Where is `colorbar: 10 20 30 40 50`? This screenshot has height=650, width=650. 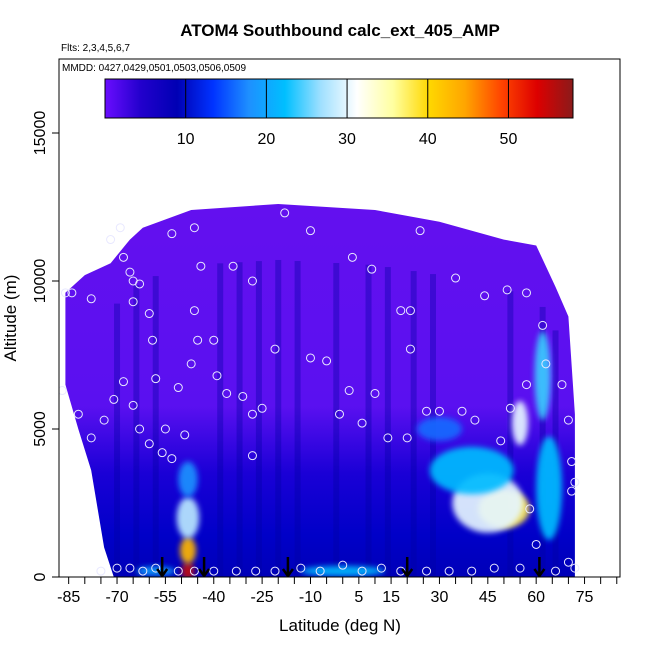 colorbar: 10 20 30 40 50 is located at coordinates (339, 113).